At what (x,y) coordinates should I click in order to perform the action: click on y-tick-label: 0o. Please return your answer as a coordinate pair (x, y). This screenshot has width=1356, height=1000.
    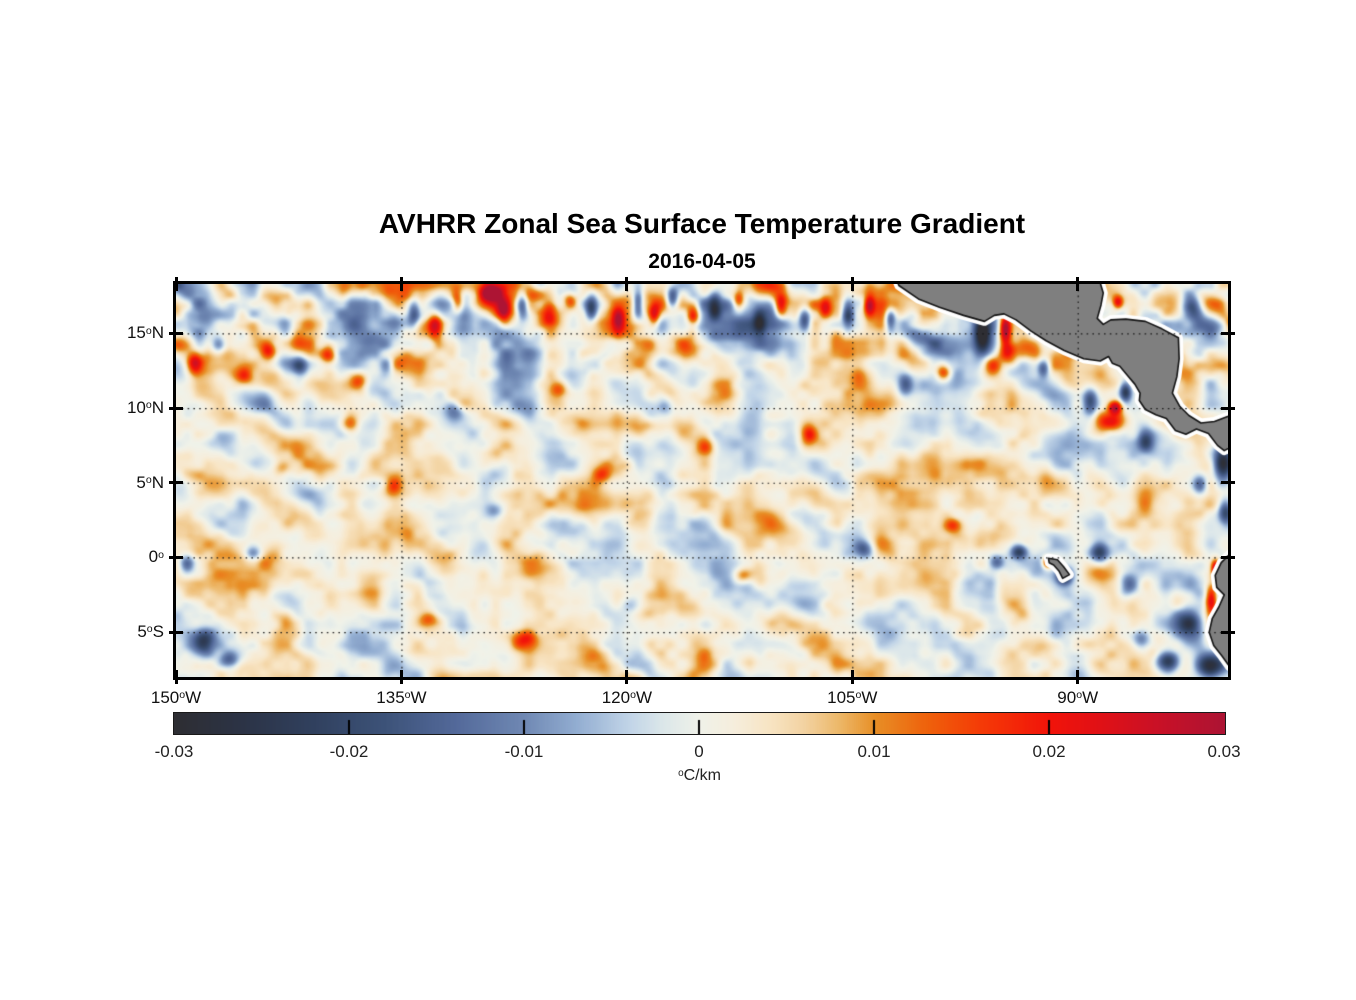
    Looking at the image, I should click on (156, 557).